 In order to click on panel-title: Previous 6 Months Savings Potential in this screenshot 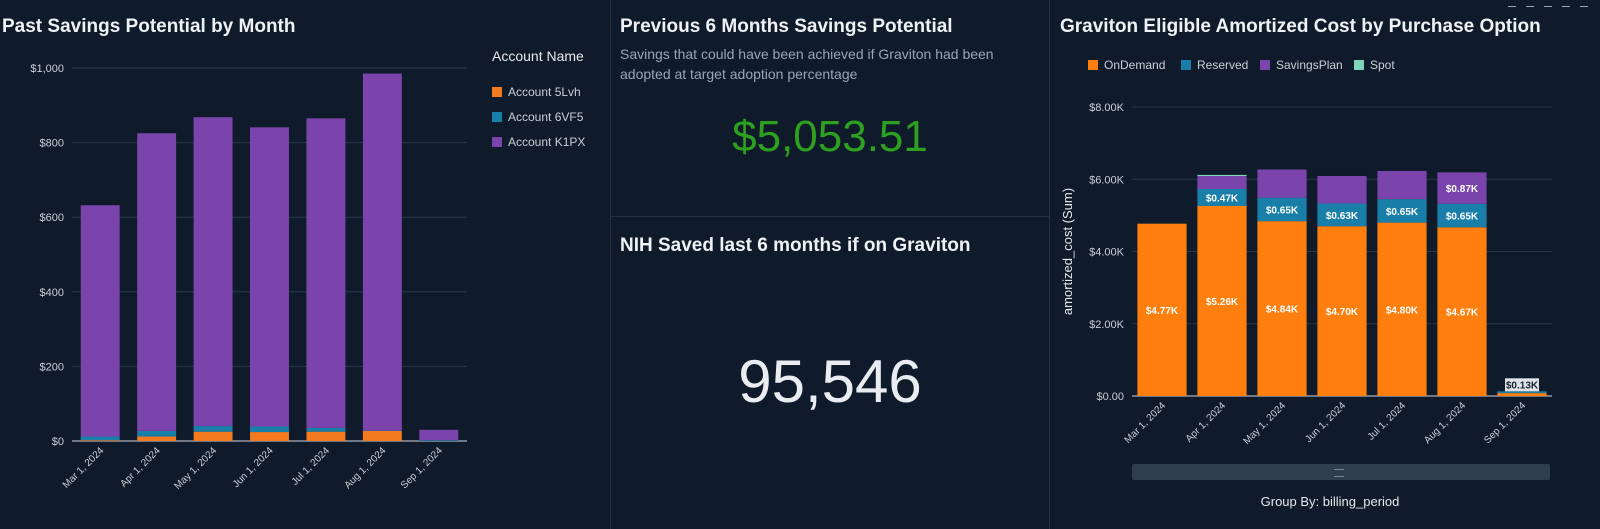, I will do `click(786, 26)`.